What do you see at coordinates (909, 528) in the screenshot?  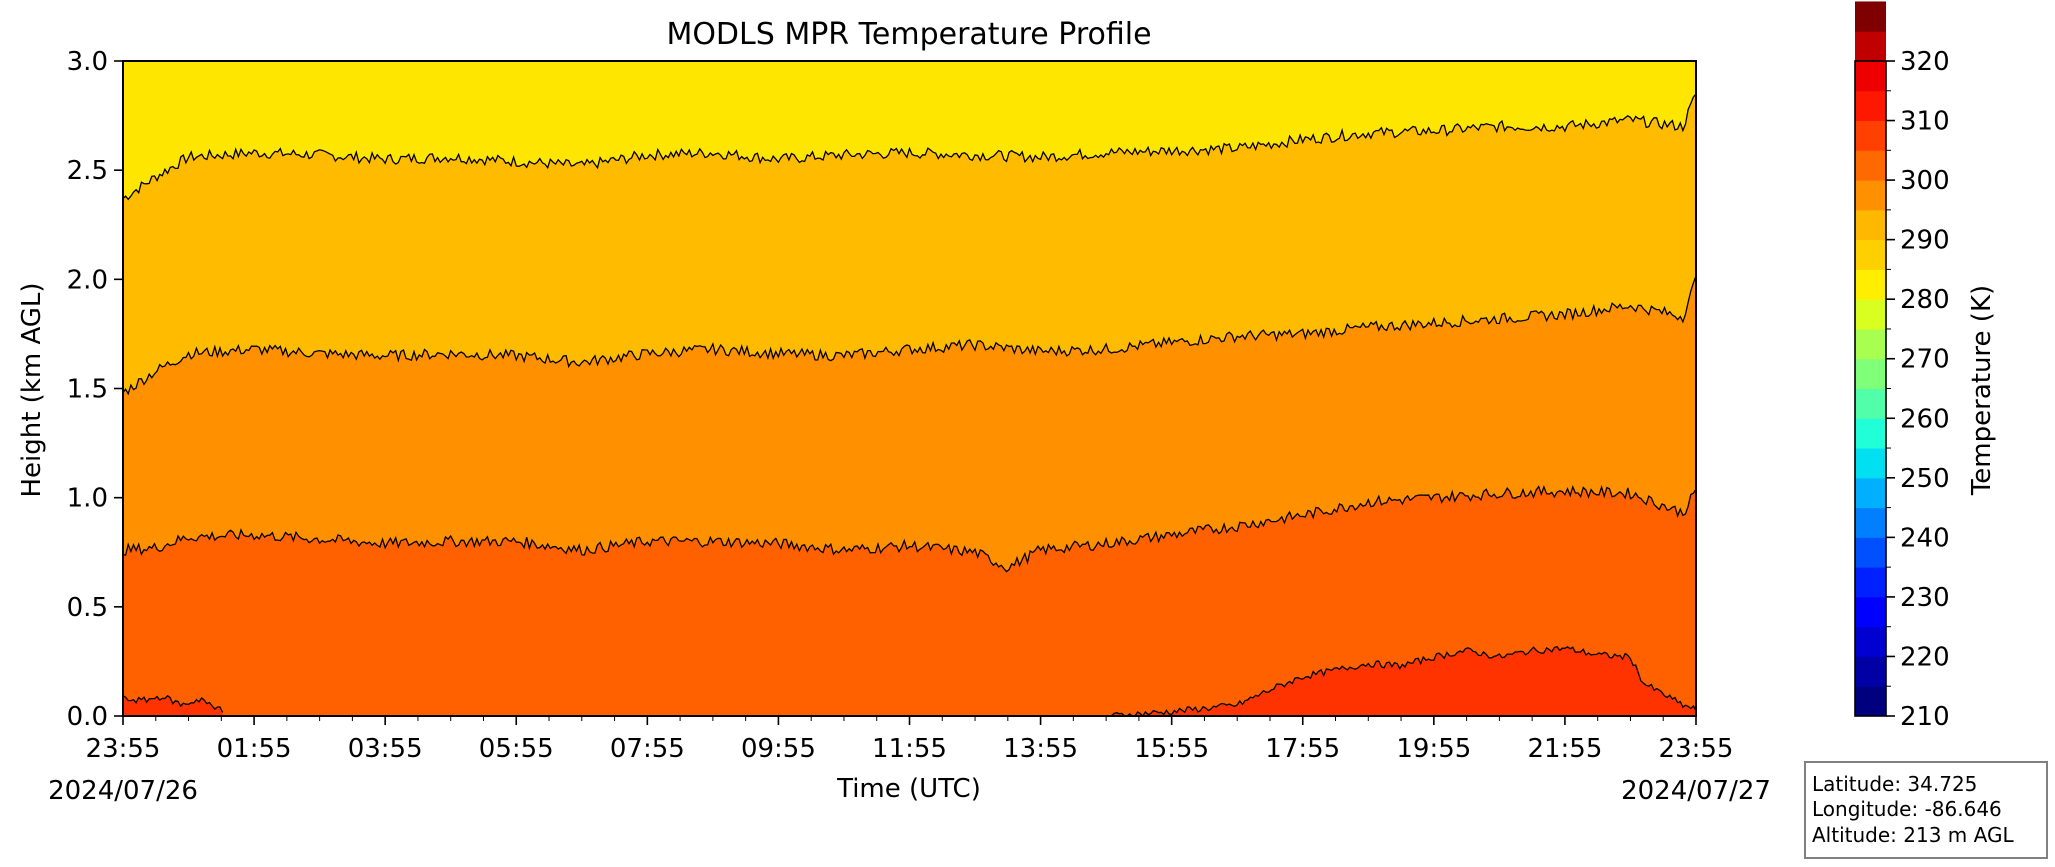 I see `contour-line-lower` at bounding box center [909, 528].